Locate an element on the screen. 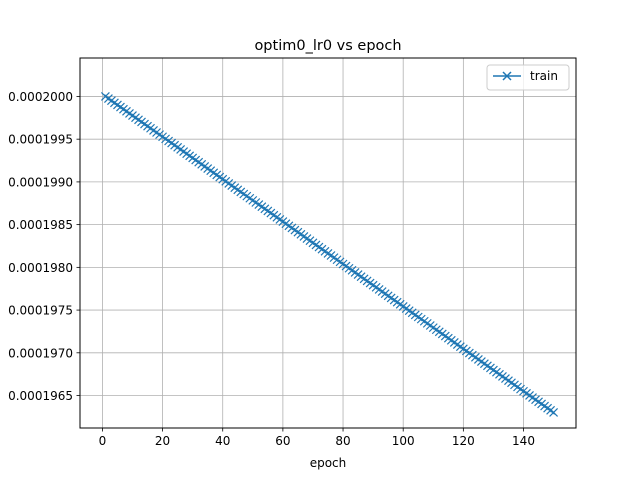  legend-series-marker is located at coordinates (507, 76).